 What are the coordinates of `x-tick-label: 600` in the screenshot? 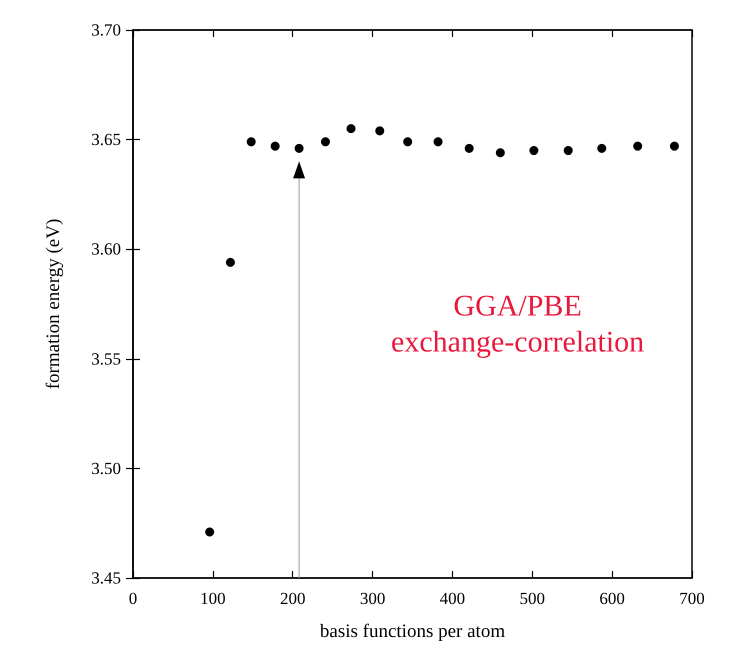 It's located at (612, 598).